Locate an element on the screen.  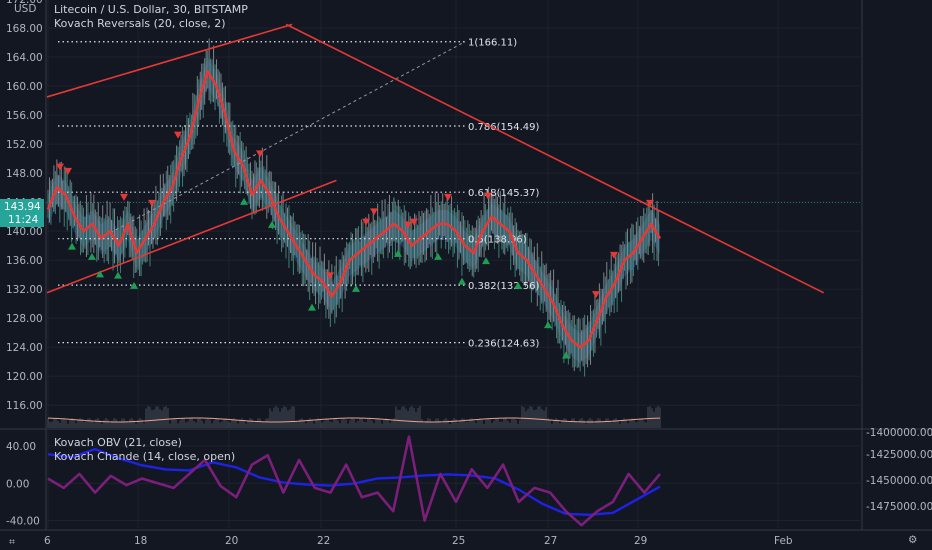
volume-ma-line is located at coordinates (354, 420).